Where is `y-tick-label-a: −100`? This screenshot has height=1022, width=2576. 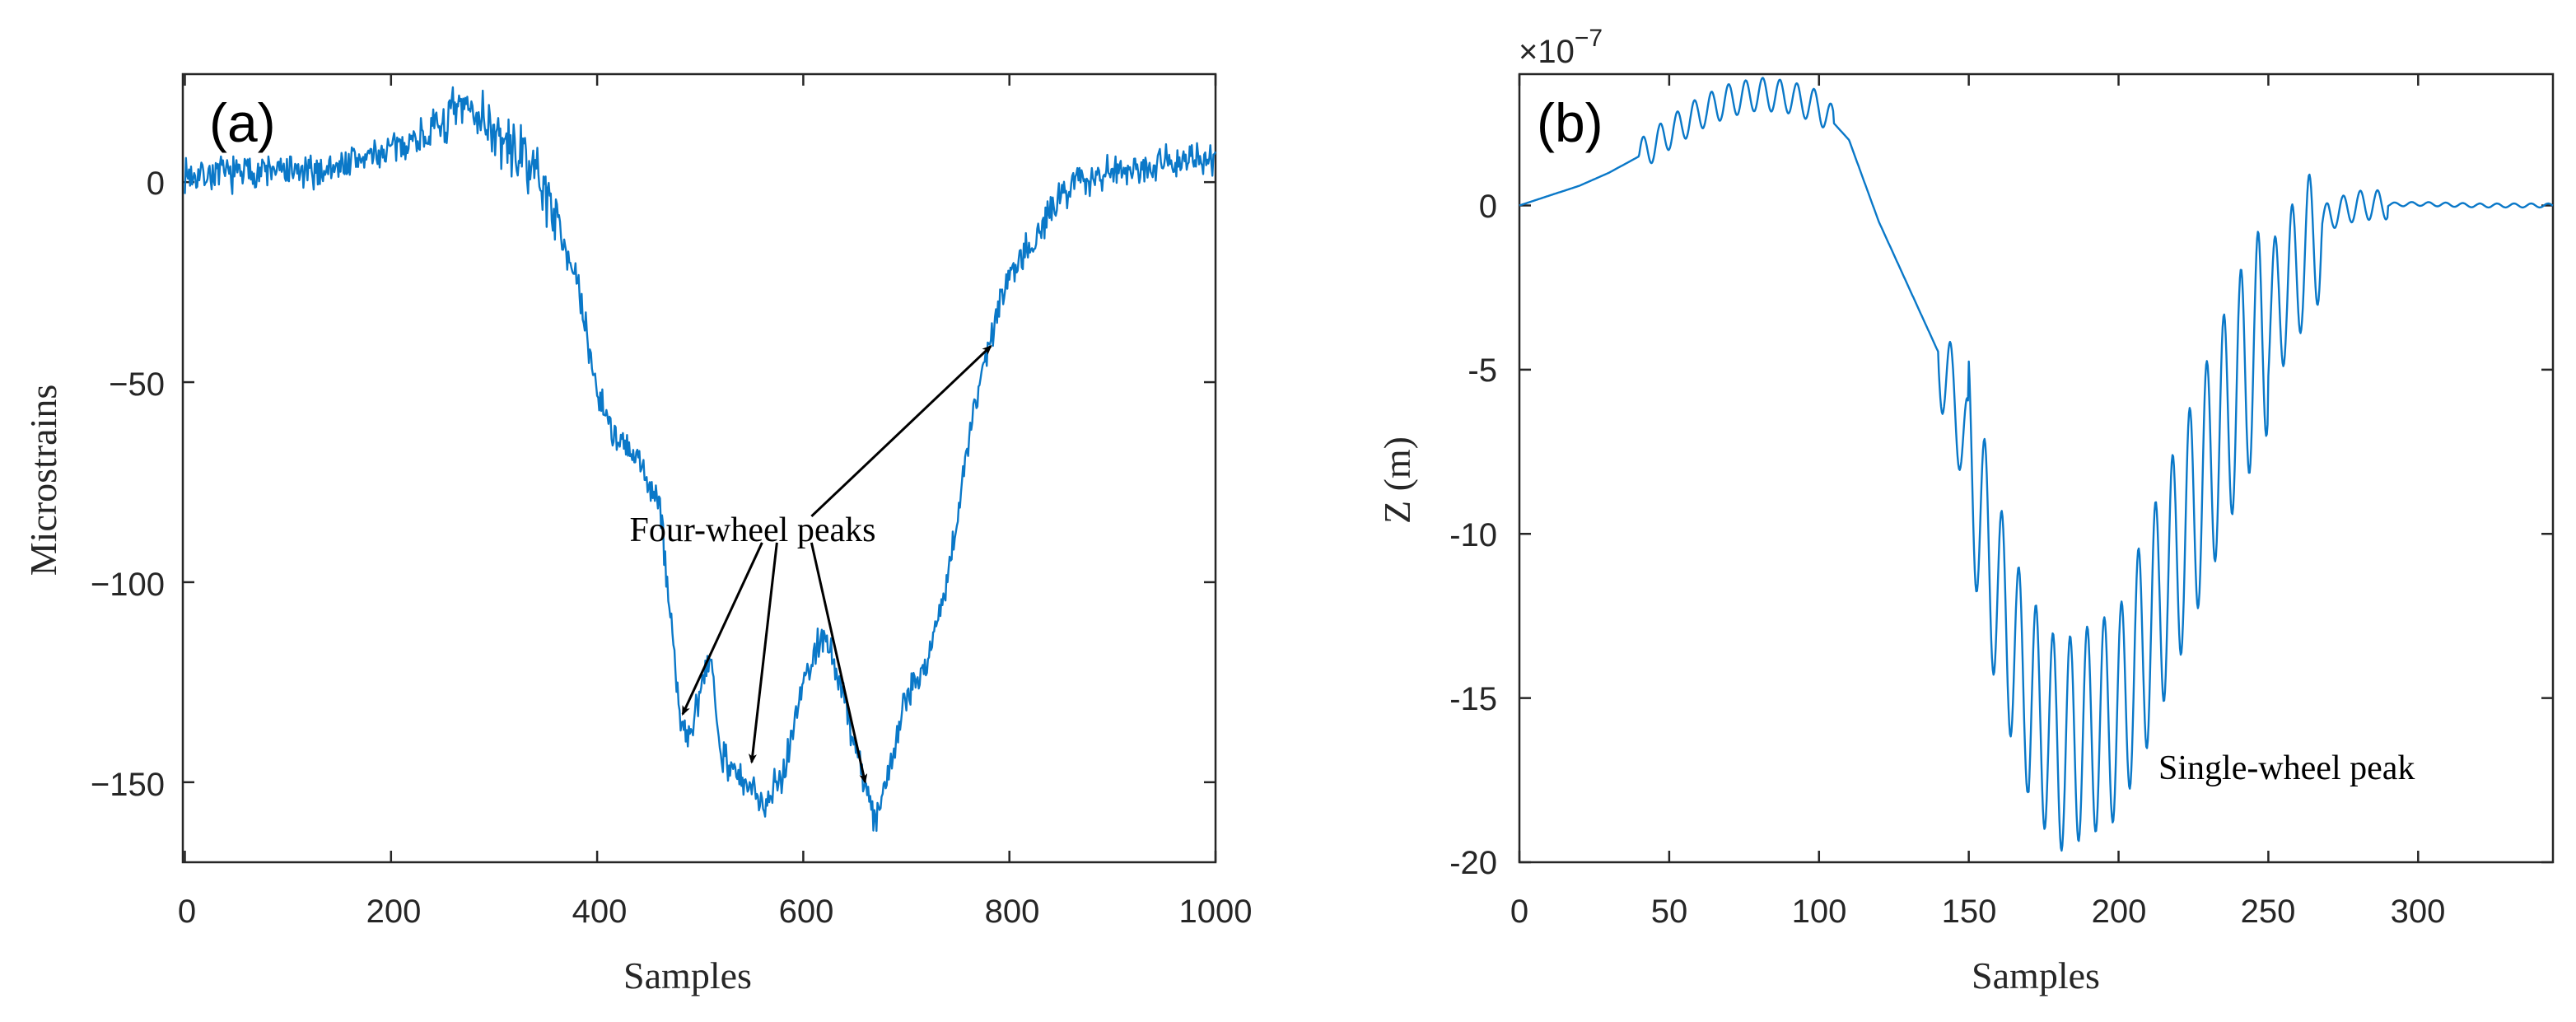
y-tick-label-a: −100 is located at coordinates (128, 585).